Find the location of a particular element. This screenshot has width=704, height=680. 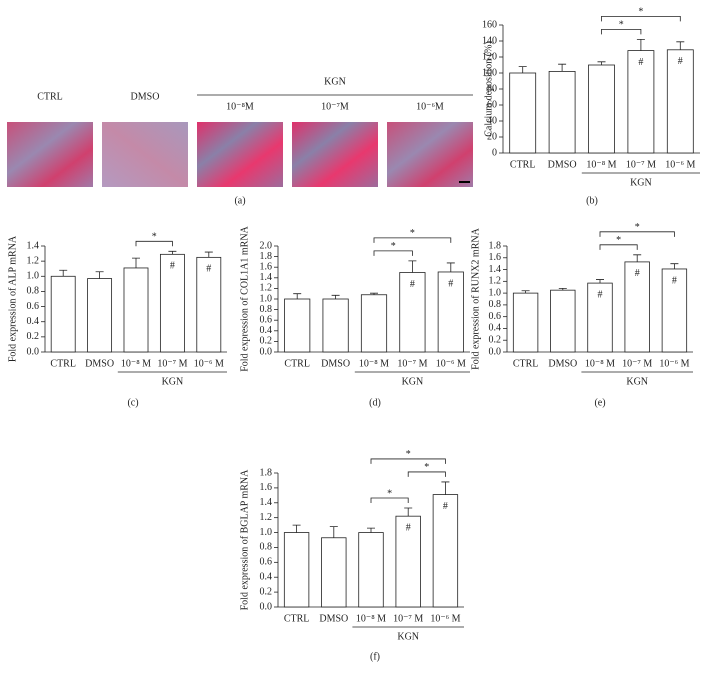

image-label: 10⁻⁸M is located at coordinates (240, 106).